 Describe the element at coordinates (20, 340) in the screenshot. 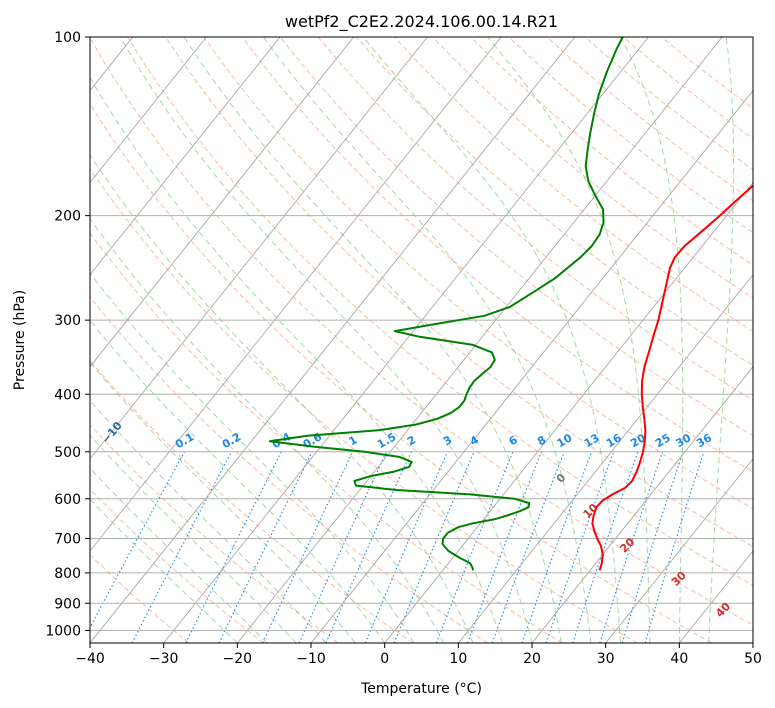

I see `y-axis-title: Pressure (hPa)` at that location.